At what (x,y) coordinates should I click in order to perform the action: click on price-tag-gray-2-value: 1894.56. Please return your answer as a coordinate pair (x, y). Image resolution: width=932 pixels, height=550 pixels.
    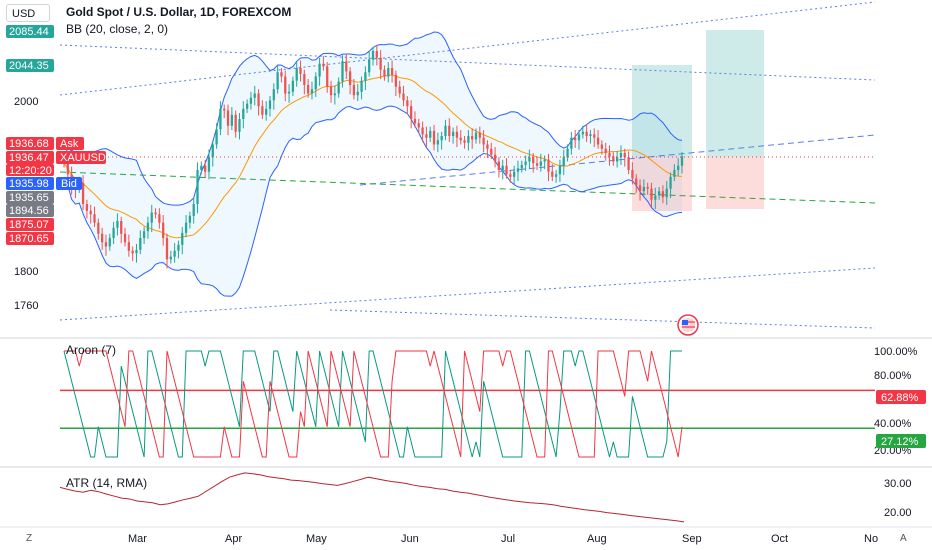
    Looking at the image, I should click on (29, 211).